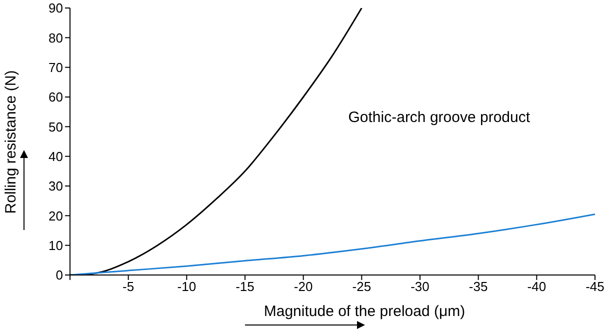 This screenshot has width=609, height=329. What do you see at coordinates (55, 216) in the screenshot?
I see `y-tick-label: 20` at bounding box center [55, 216].